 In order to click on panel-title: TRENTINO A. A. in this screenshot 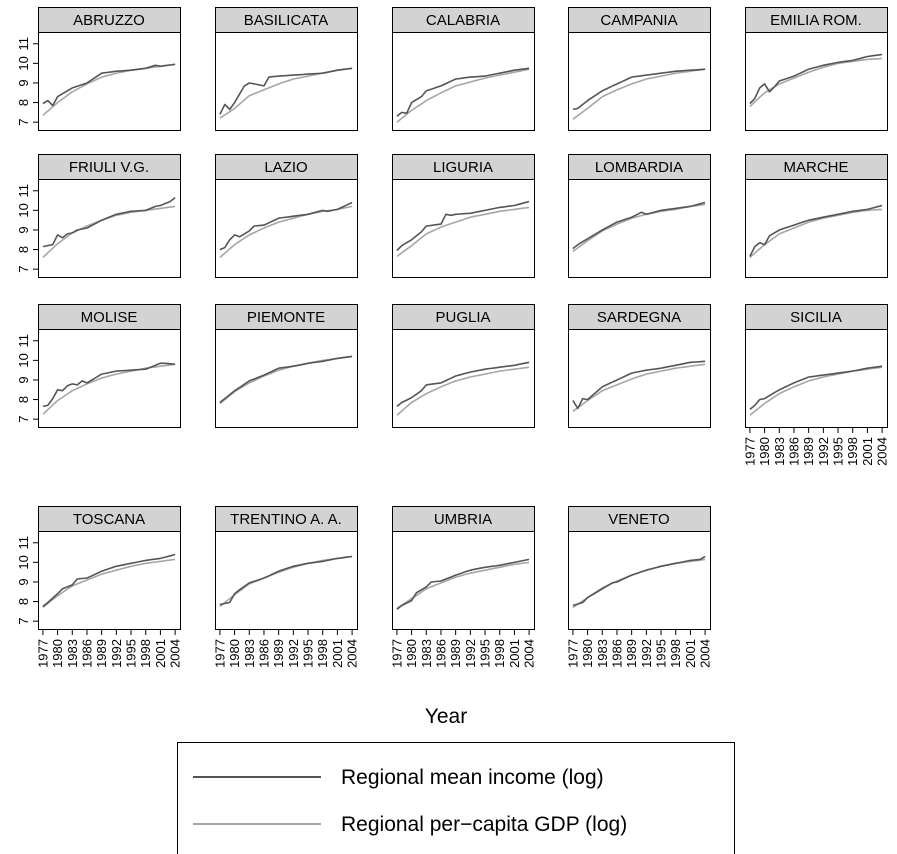, I will do `click(286, 519)`.